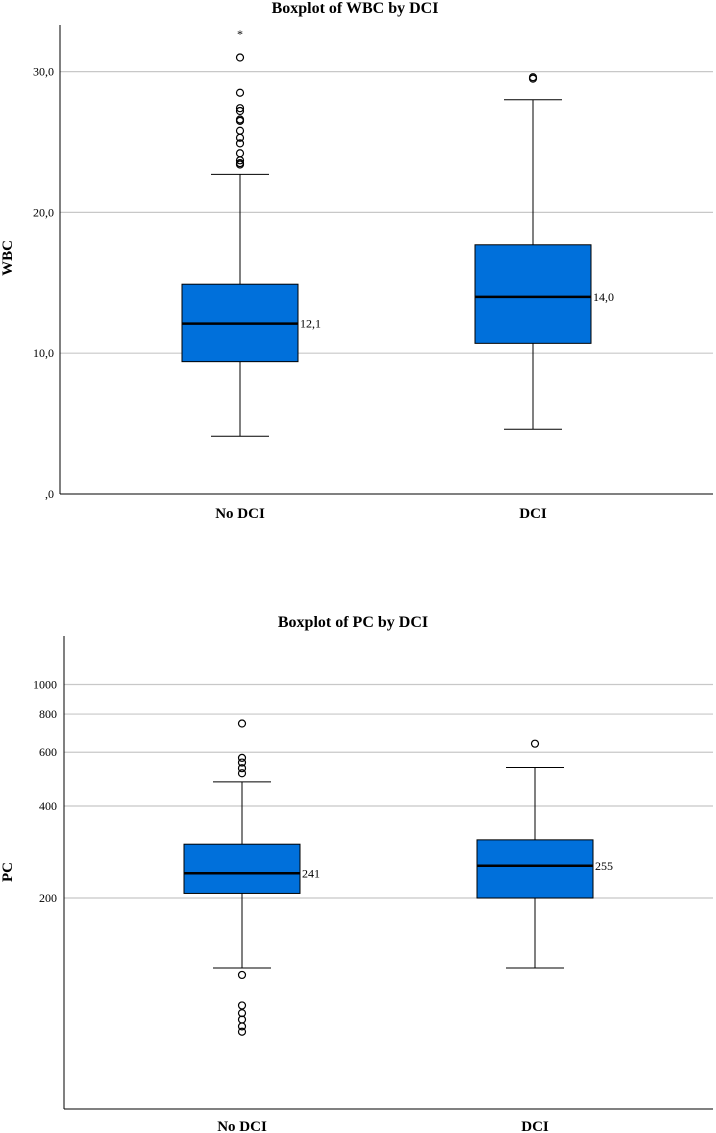  I want to click on y-tick-label: 600, so click(48, 752).